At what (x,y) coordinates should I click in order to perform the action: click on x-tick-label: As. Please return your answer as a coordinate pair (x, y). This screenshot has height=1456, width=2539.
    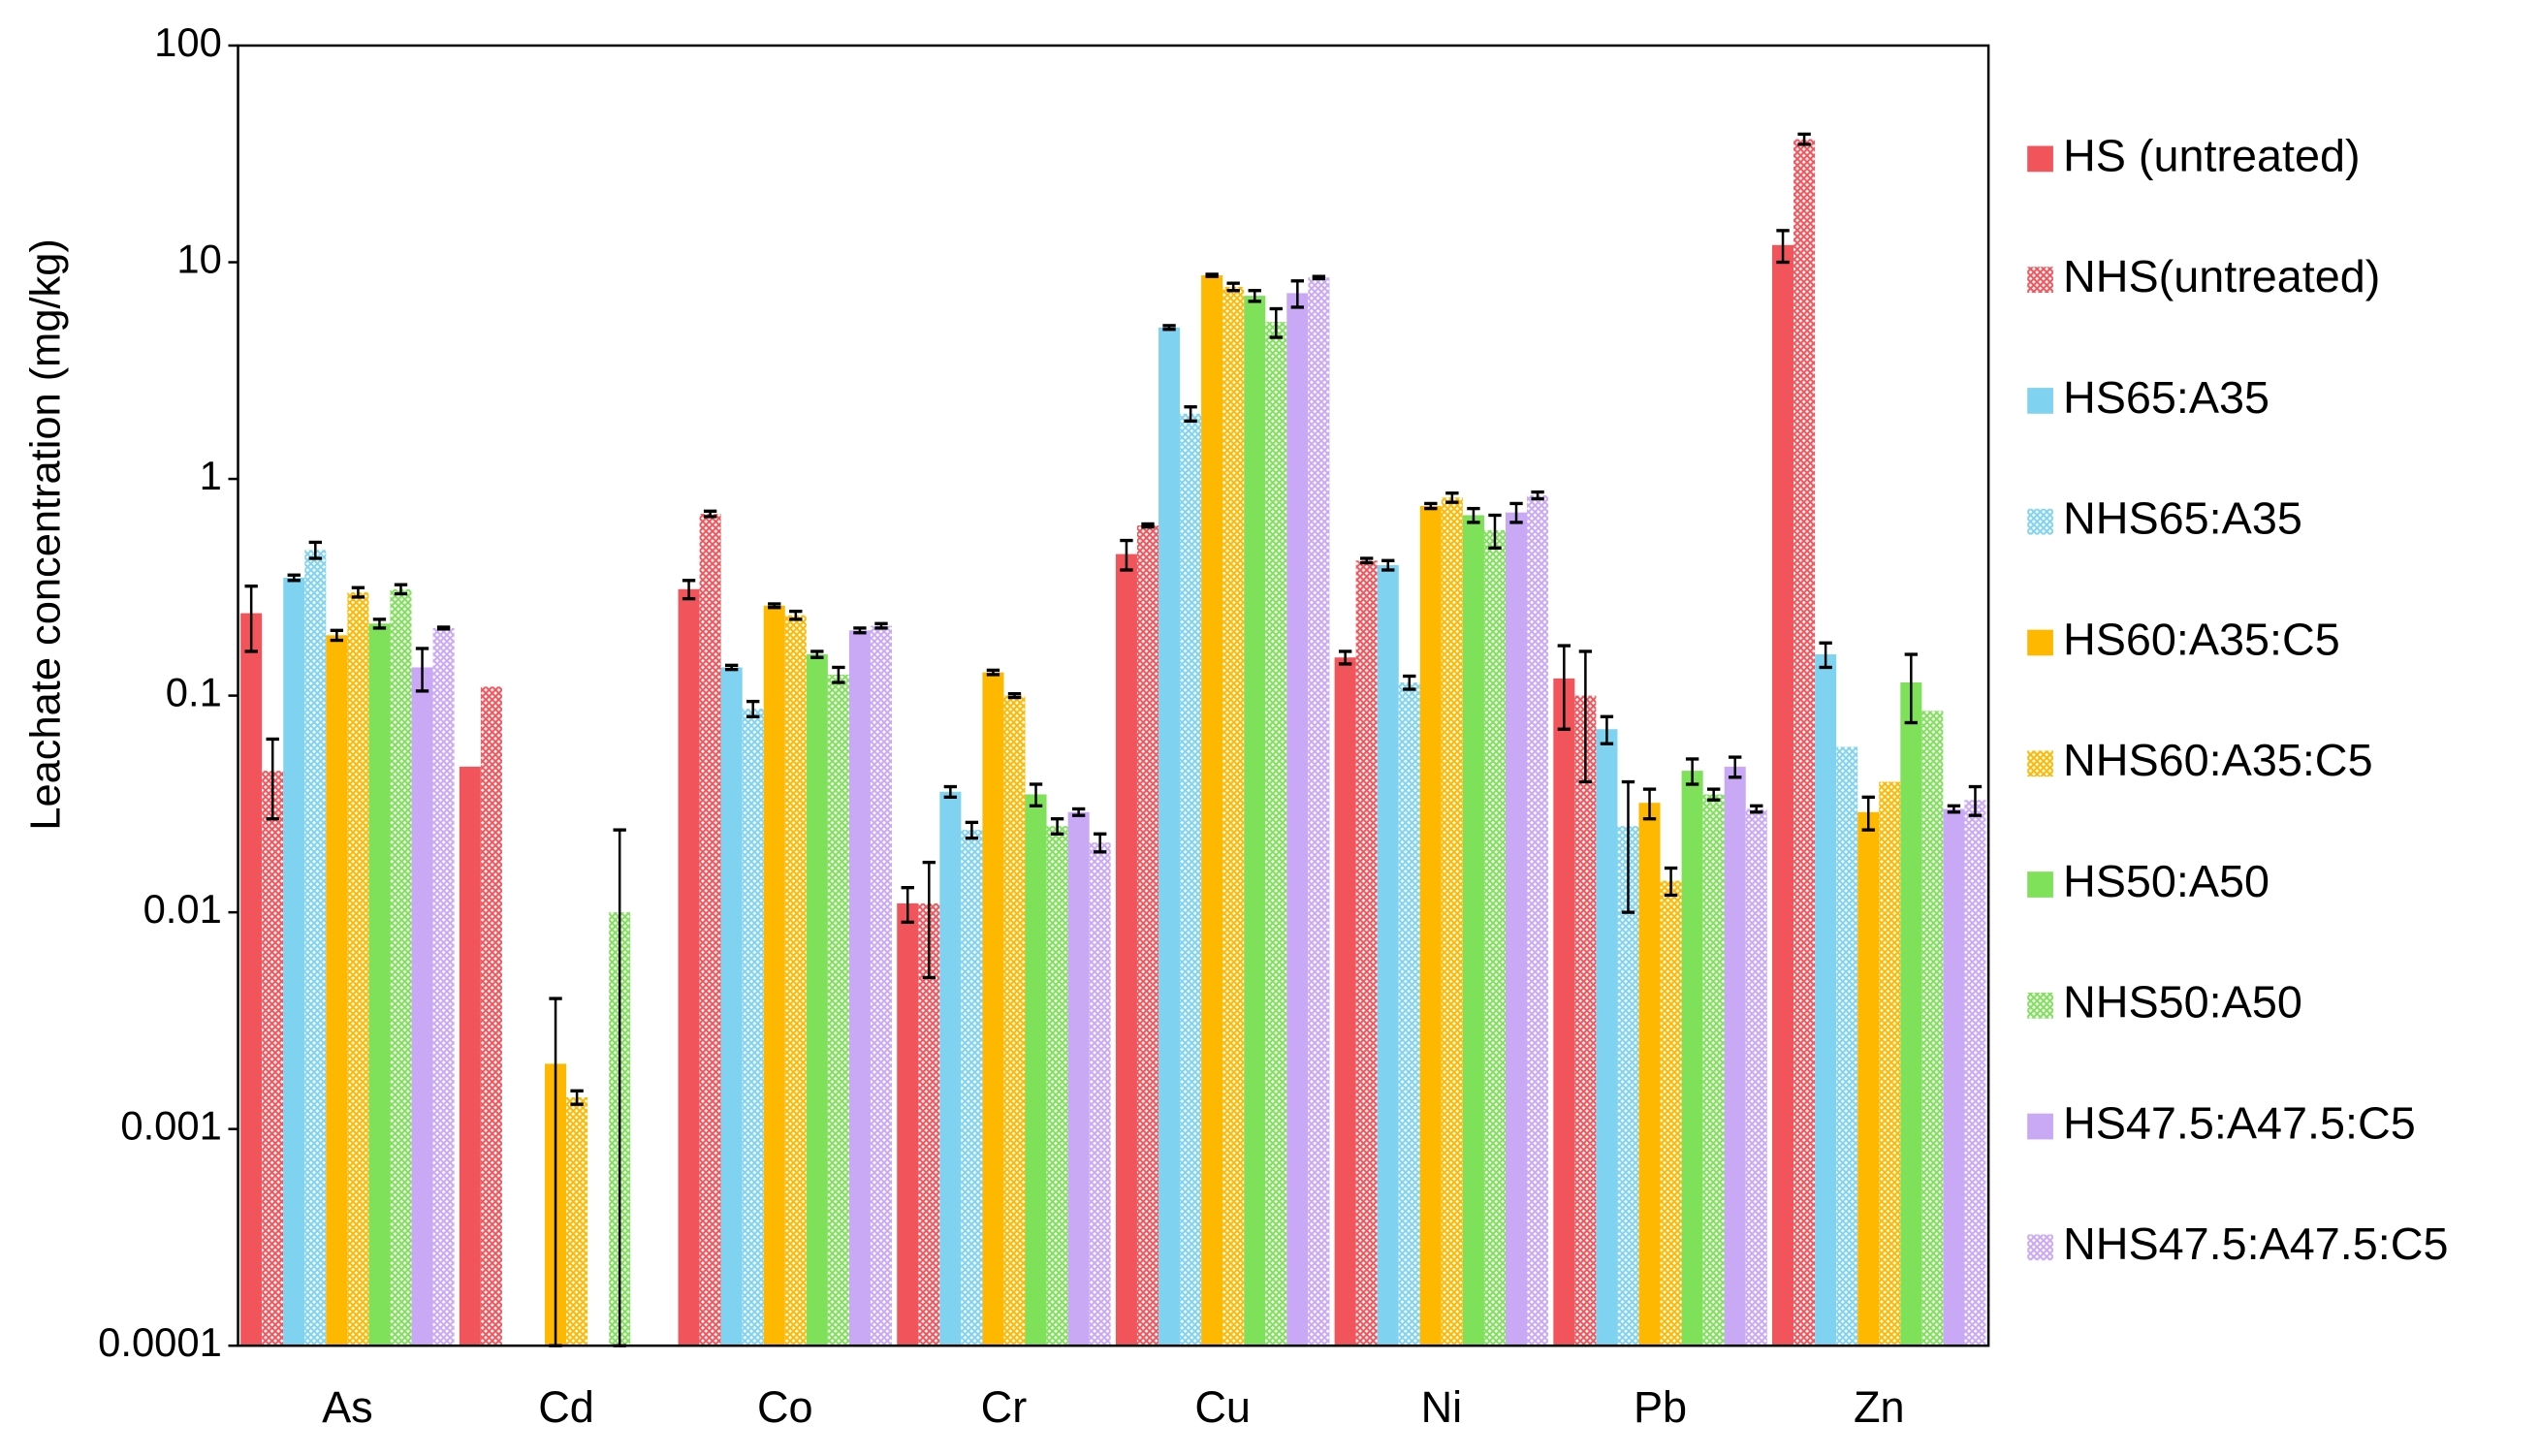
    Looking at the image, I should click on (347, 1407).